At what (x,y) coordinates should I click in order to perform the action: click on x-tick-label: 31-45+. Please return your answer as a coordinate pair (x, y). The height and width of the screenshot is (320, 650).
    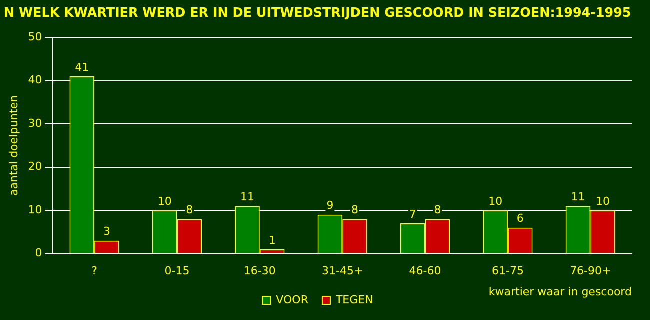
    Looking at the image, I should click on (343, 271).